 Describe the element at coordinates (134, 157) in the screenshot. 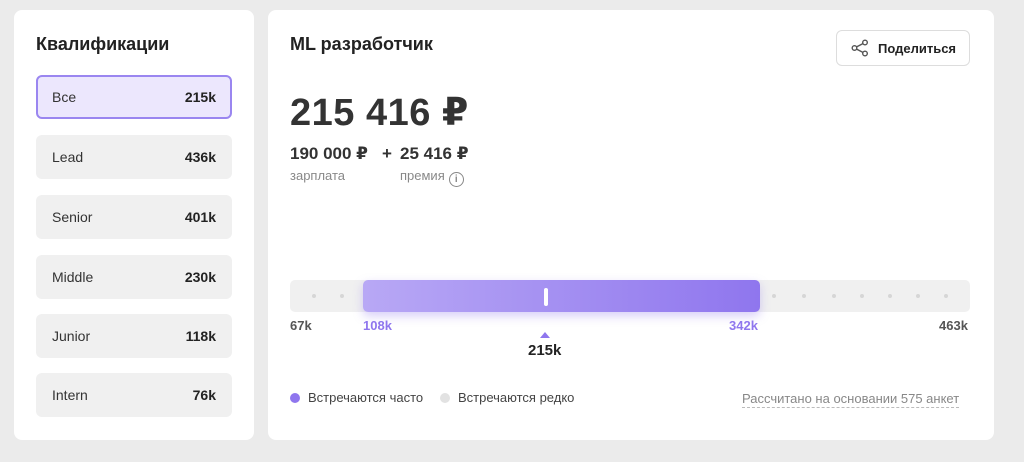

I see `qualification-lead: Lead 436k` at that location.